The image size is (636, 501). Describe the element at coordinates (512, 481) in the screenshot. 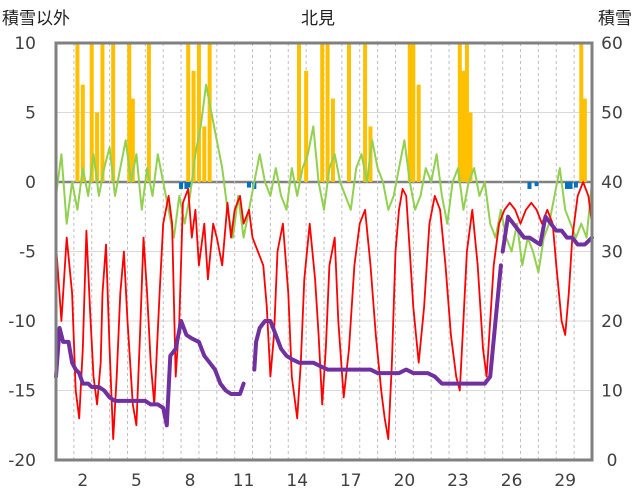

I see `x-tick-8: 26` at that location.